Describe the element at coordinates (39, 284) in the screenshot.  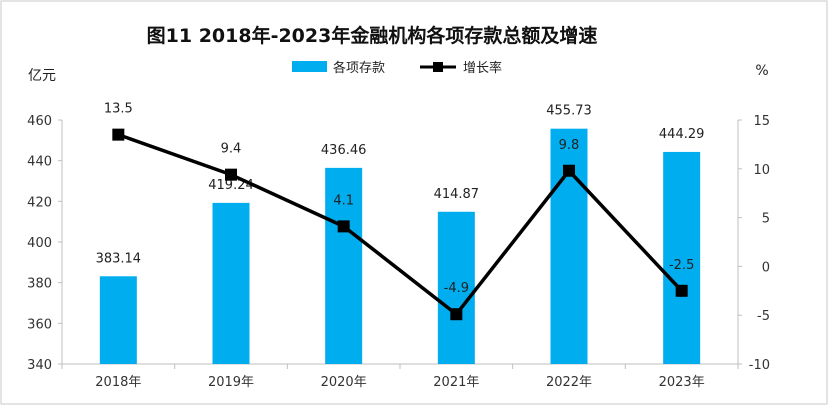
I see `left-tick-label: 380` at that location.